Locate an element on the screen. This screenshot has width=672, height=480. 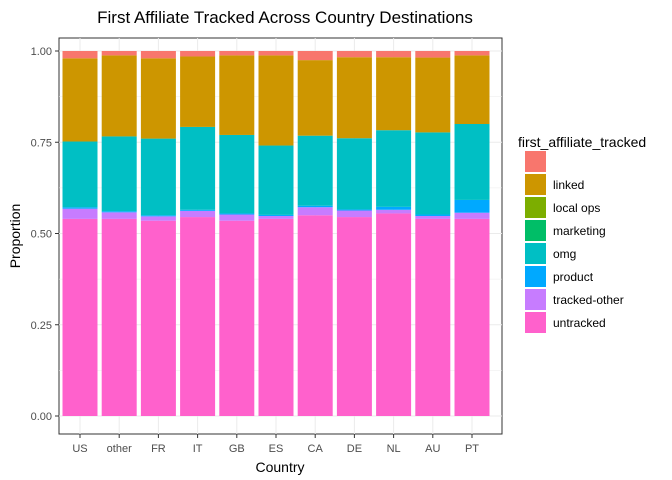
x-tick-label: other is located at coordinates (119, 449).